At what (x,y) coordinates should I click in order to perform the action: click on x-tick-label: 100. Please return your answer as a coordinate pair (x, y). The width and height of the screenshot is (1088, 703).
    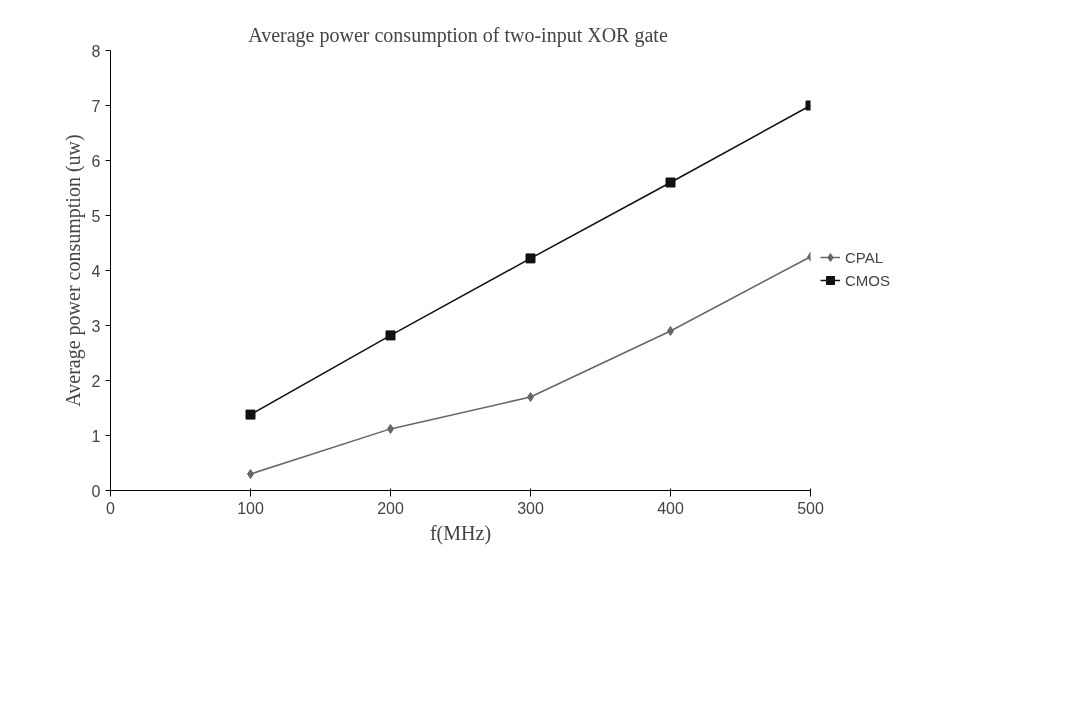
    Looking at the image, I should click on (250, 508).